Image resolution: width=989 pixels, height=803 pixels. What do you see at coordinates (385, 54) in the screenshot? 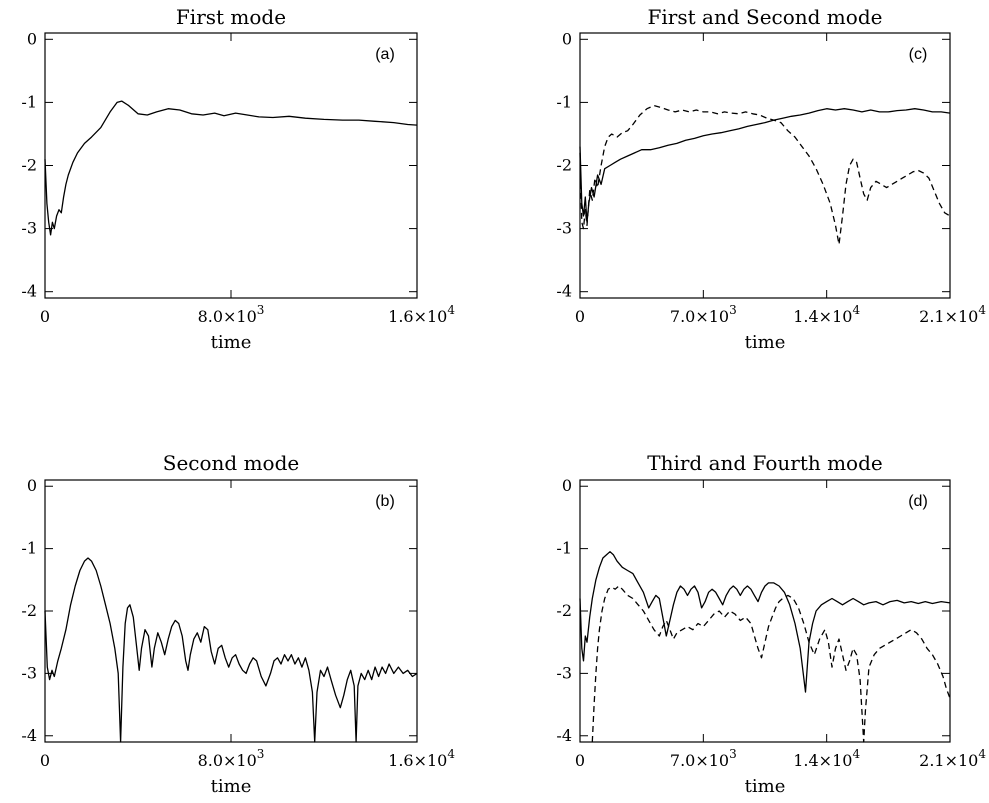
I see `panel-letter: (a)` at bounding box center [385, 54].